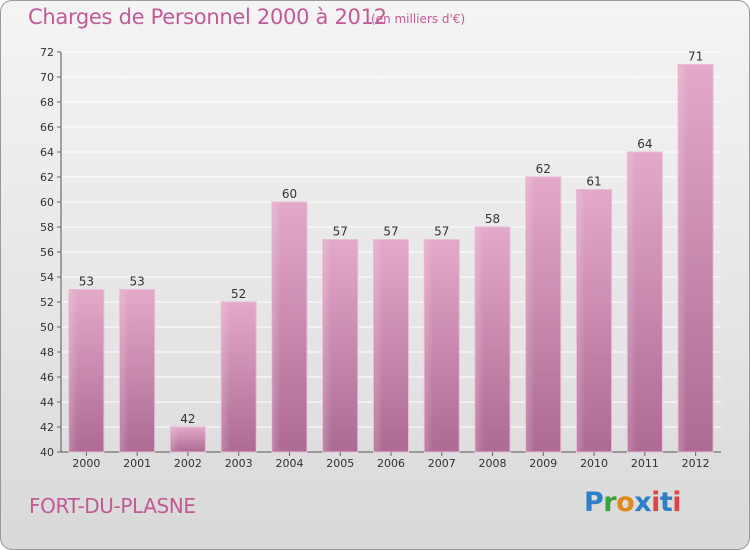 The image size is (750, 550). I want to click on data-label: 42, so click(187, 419).